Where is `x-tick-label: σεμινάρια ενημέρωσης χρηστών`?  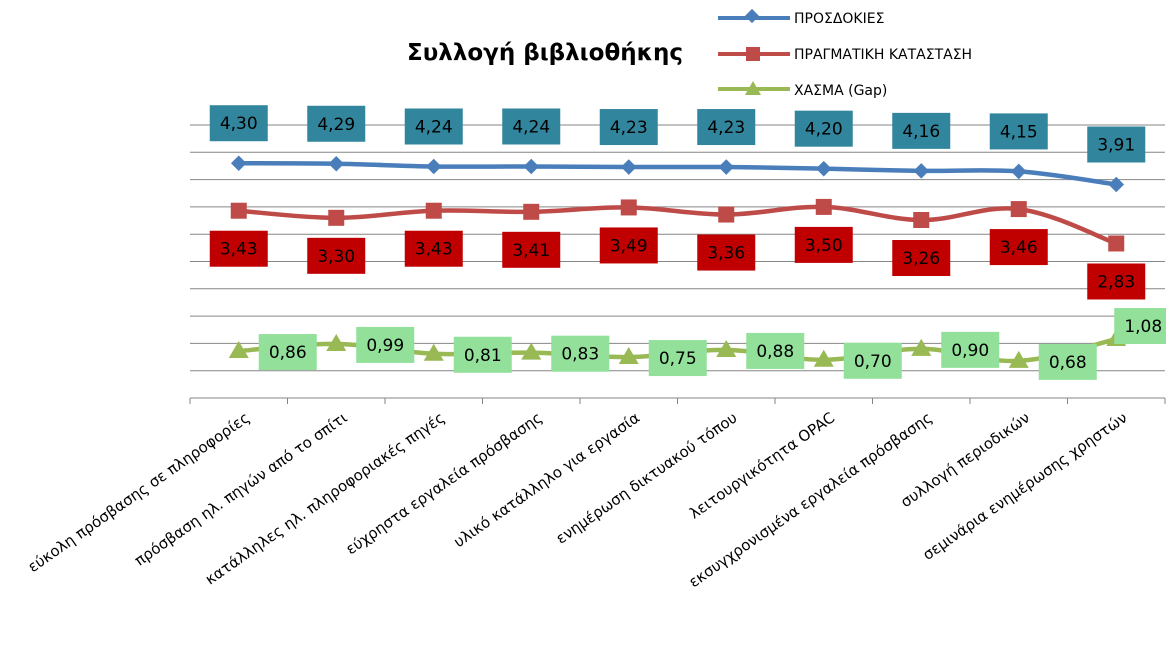
x-tick-label: σεμινάρια ενημέρωσης χρηστών is located at coordinates (1024, 486).